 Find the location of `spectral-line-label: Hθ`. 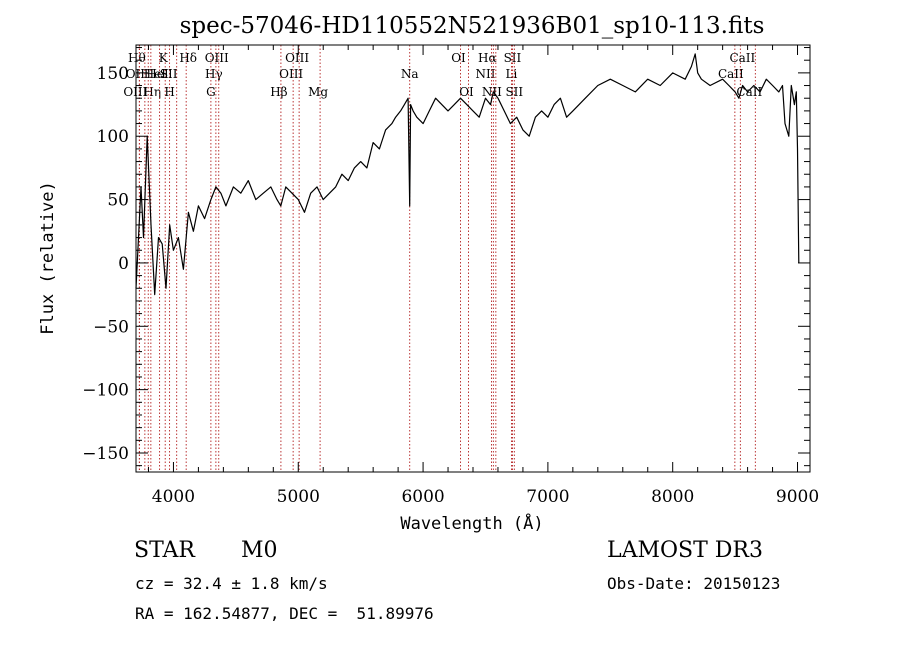

spectral-line-label: Hθ is located at coordinates (137, 58).